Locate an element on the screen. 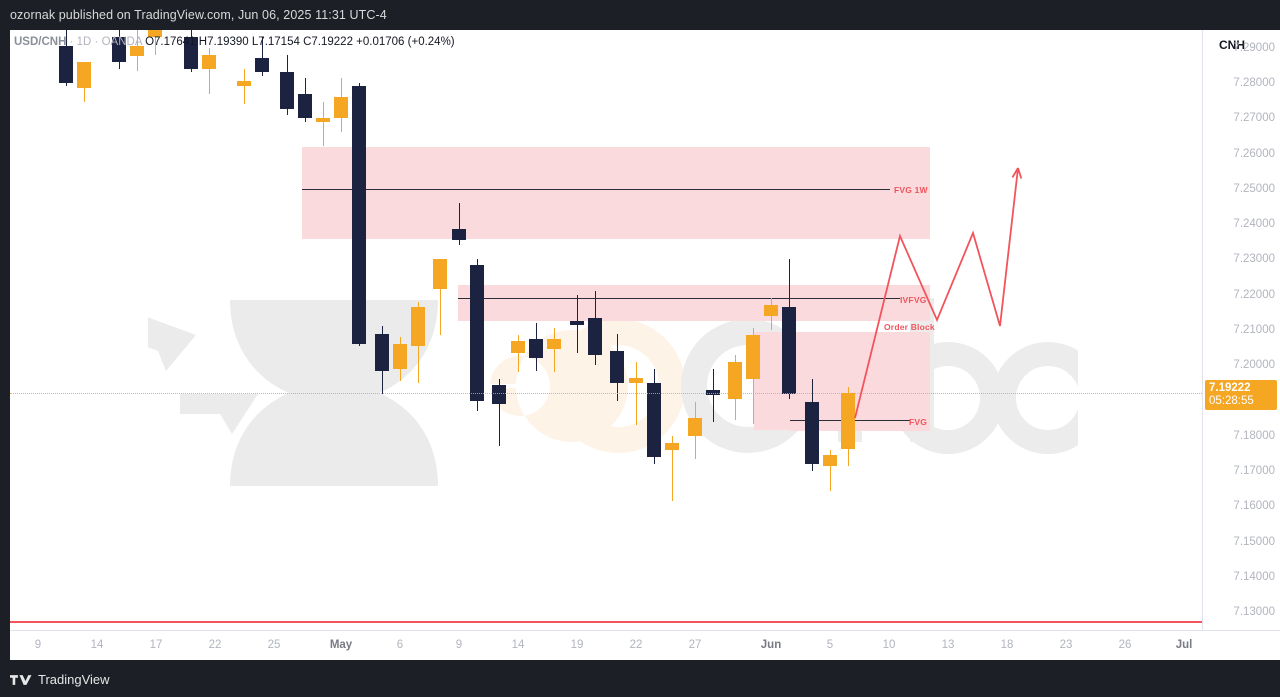  time-tick-9: 9 is located at coordinates (459, 645).